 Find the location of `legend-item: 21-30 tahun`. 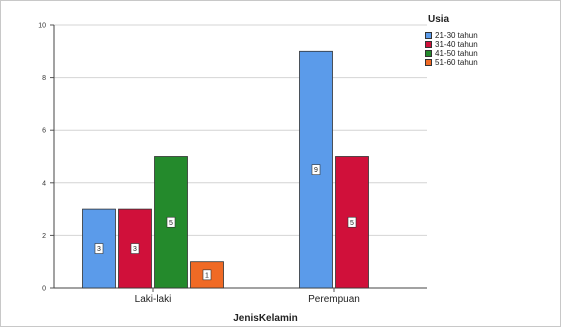

legend-item: 21-30 tahun is located at coordinates (451, 35).